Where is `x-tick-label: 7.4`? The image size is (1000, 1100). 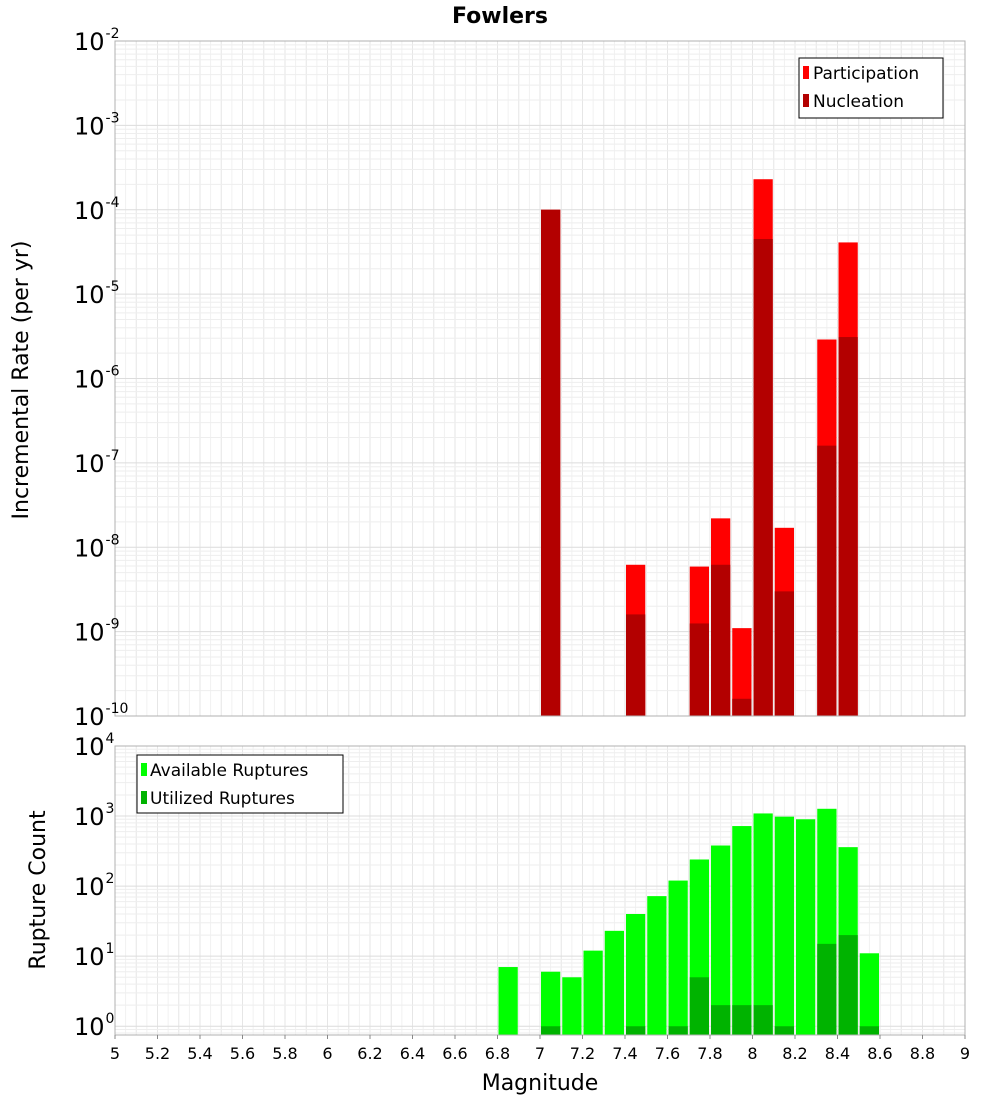 x-tick-label: 7.4 is located at coordinates (624, 1053).